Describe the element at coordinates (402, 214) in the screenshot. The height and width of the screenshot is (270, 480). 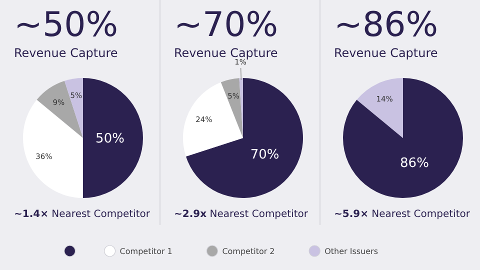
I see `text: ~5.9× Nearest Competitor` at that location.